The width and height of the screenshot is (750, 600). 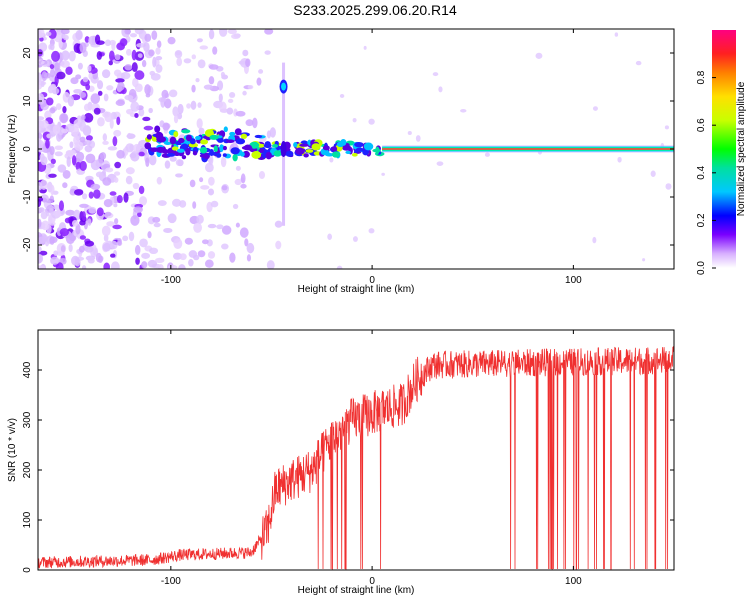 I want to click on spectrogram-y-tick-label: 20, so click(x=27, y=53).